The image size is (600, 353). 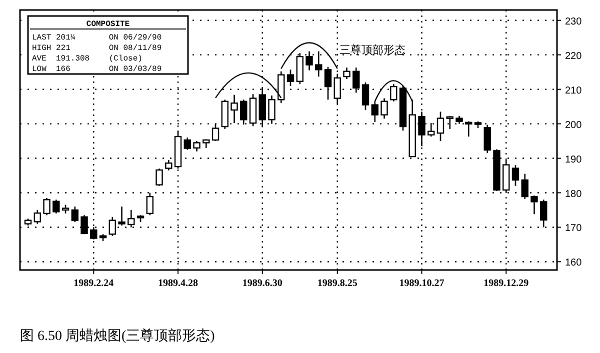 What do you see at coordinates (178, 283) in the screenshot?
I see `x-tick-label: 1989.4.28` at bounding box center [178, 283].